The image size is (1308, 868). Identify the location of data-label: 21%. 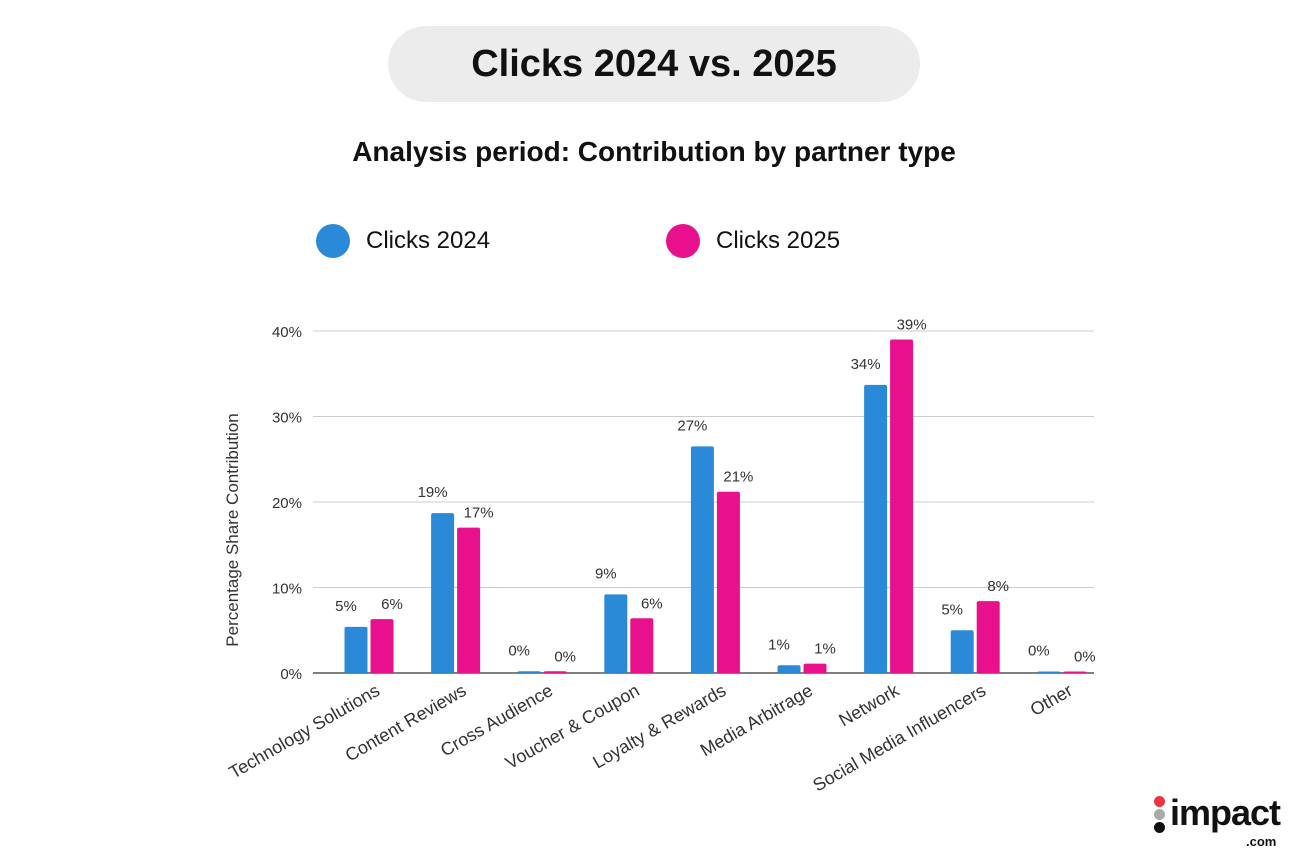
(738, 477).